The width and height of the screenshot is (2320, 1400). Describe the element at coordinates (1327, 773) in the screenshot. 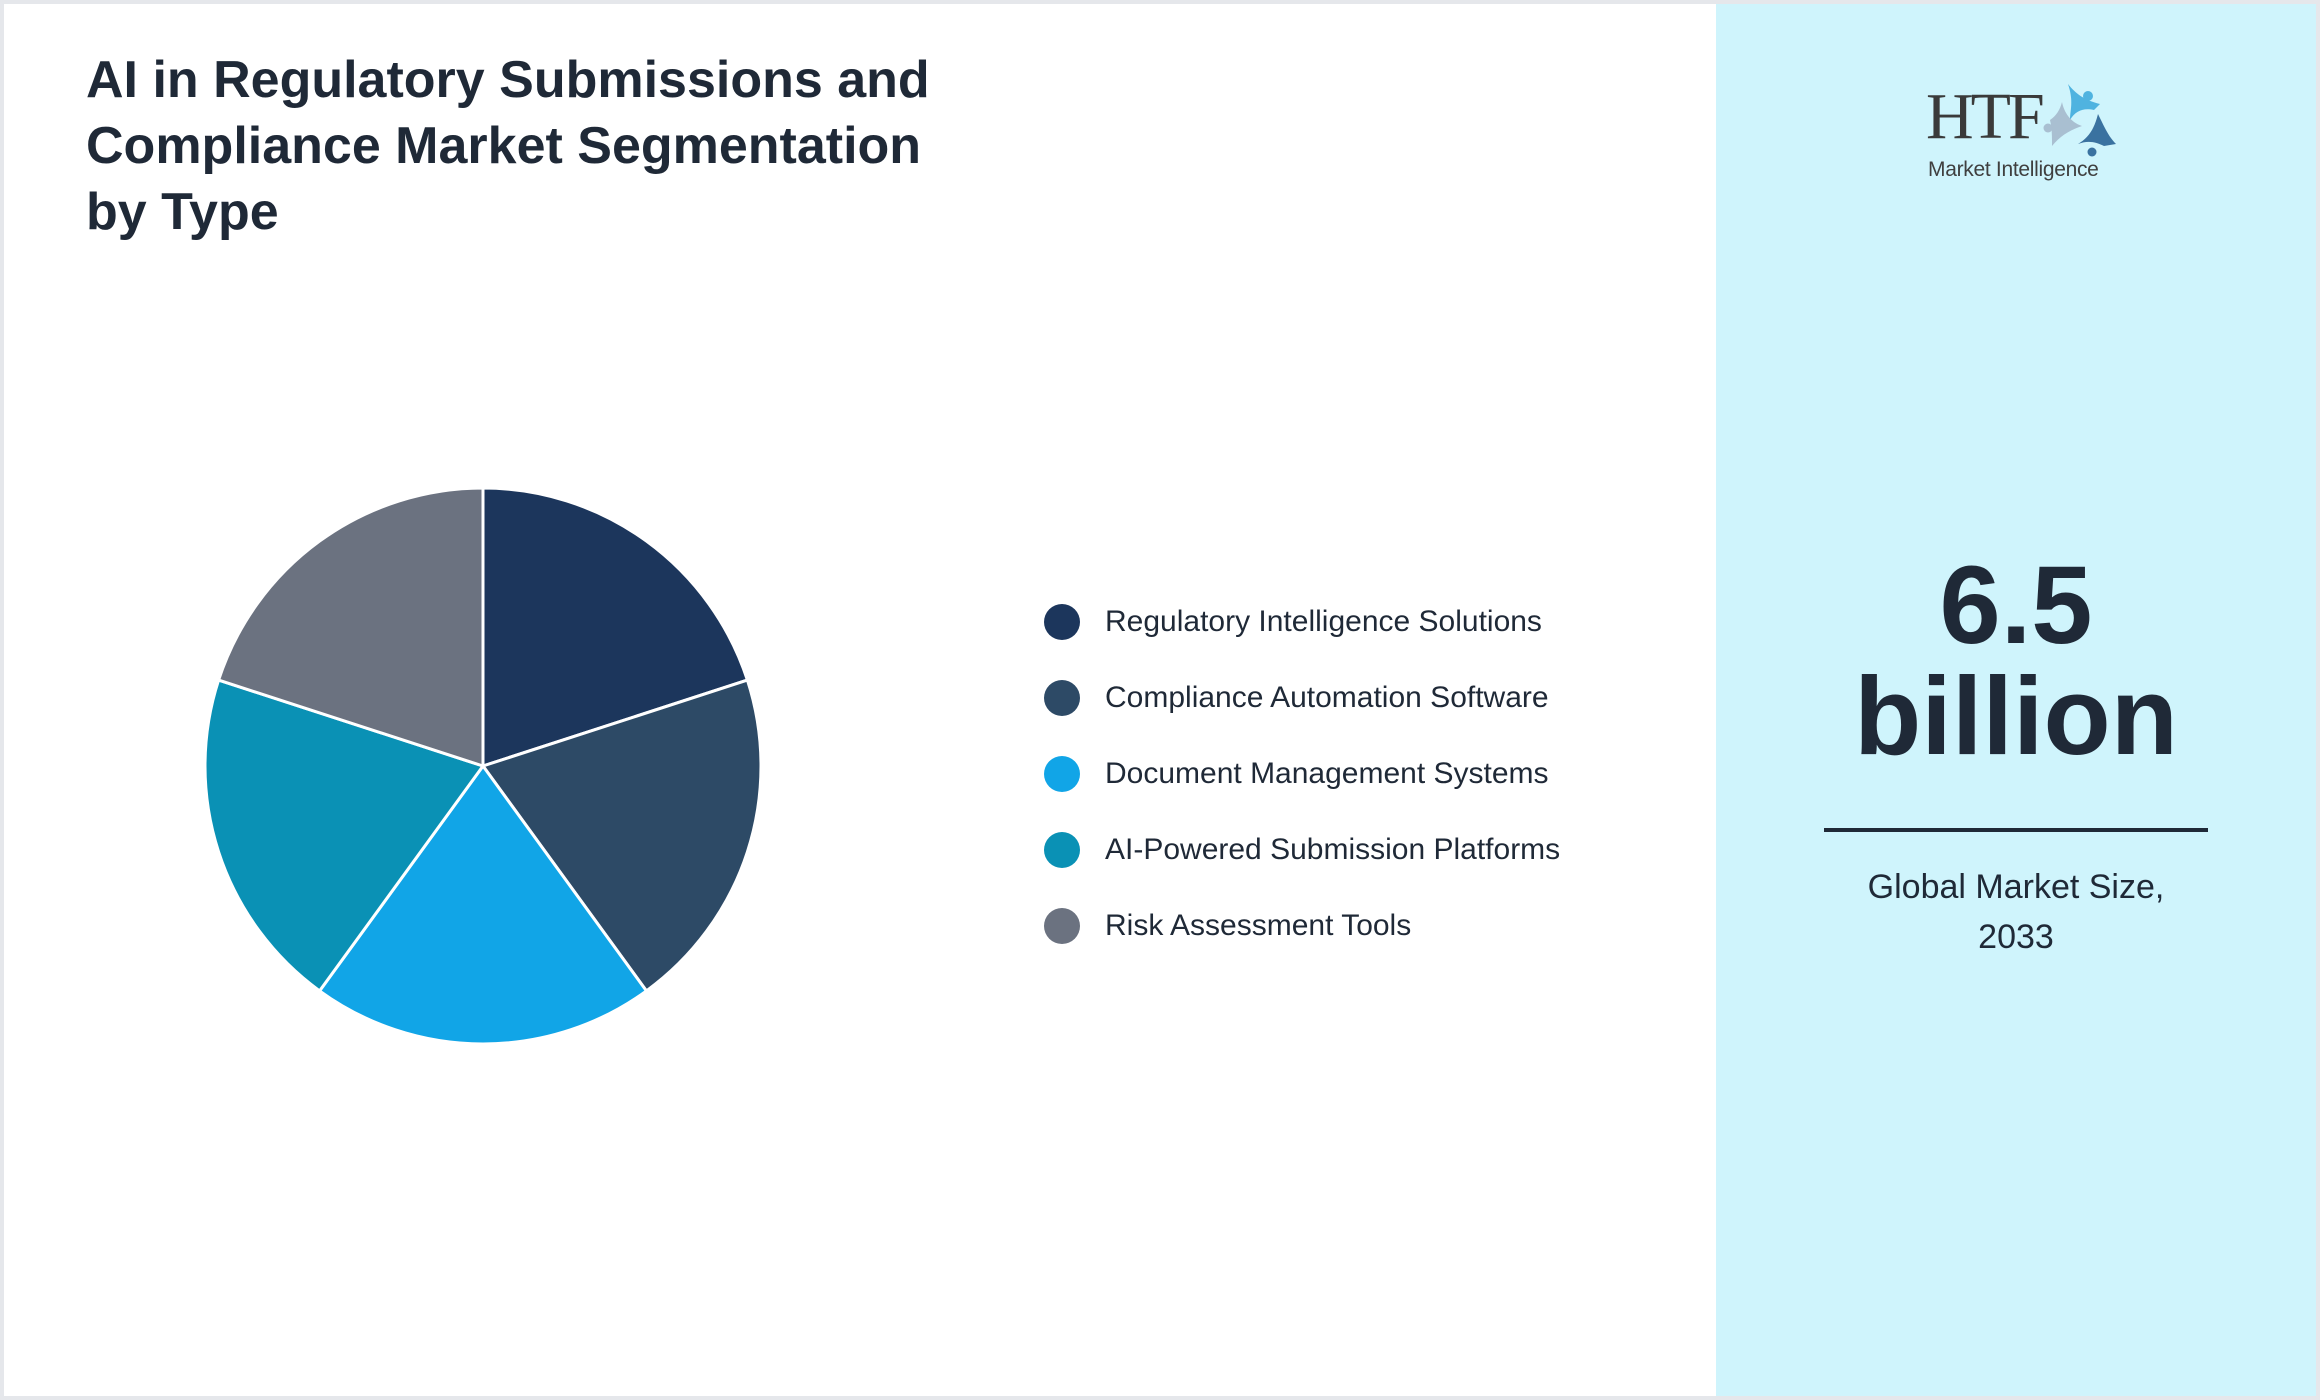

I see `legend-label: Document Management Systems` at that location.